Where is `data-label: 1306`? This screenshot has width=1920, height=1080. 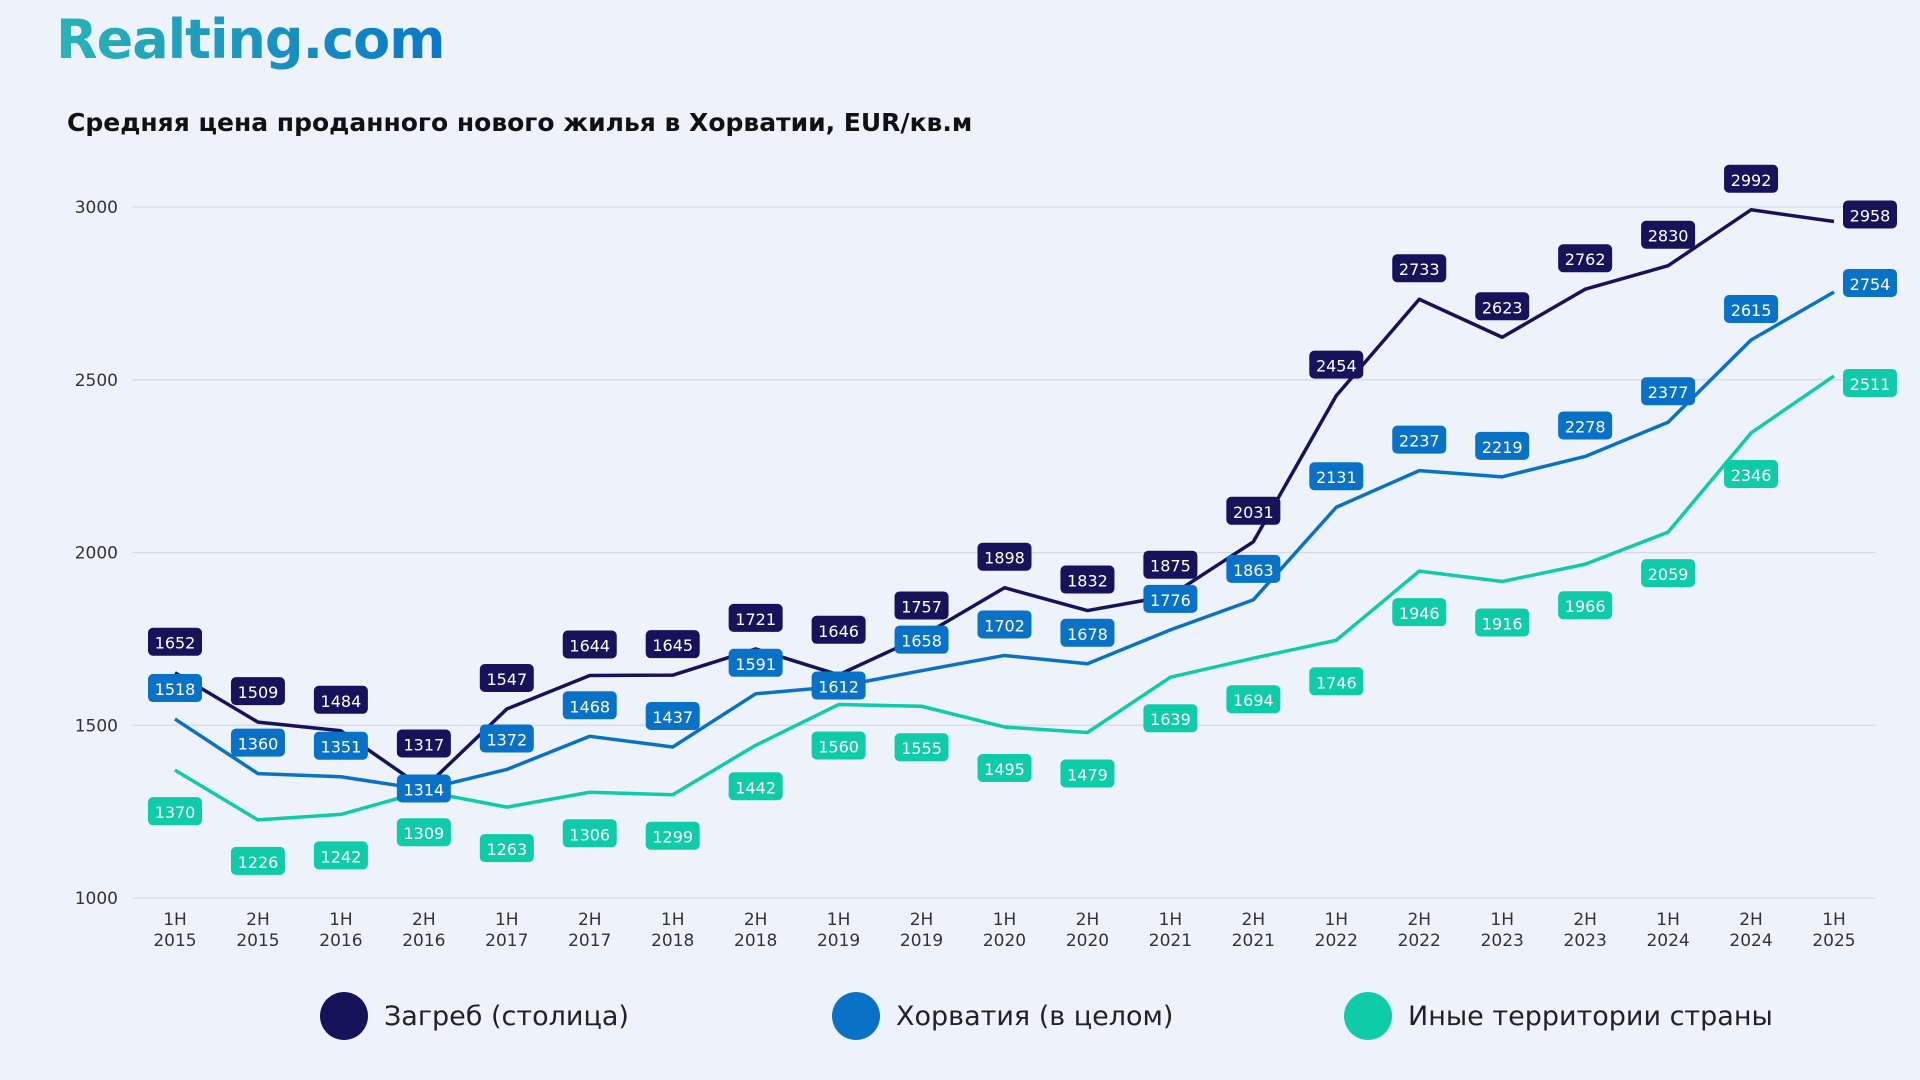 data-label: 1306 is located at coordinates (589, 833).